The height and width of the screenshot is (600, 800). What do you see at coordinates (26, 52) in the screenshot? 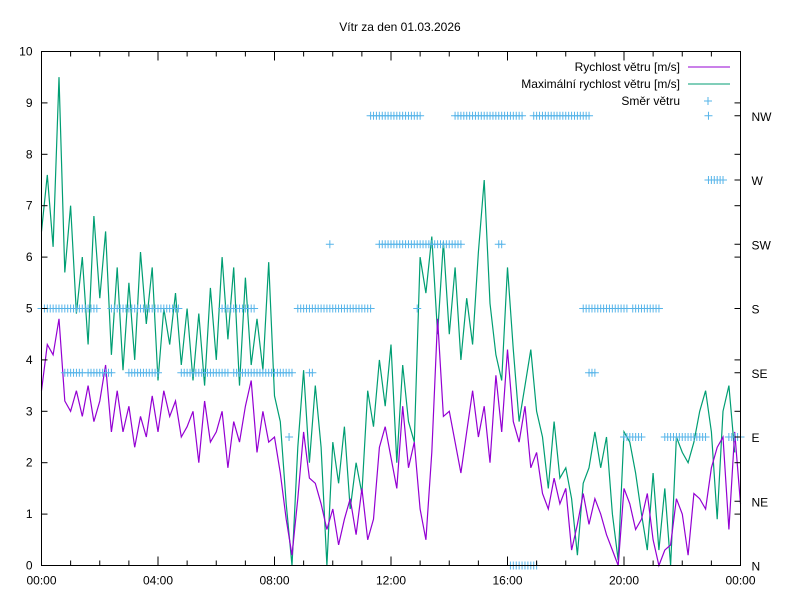
I see `y-tick-label: 10` at bounding box center [26, 52].